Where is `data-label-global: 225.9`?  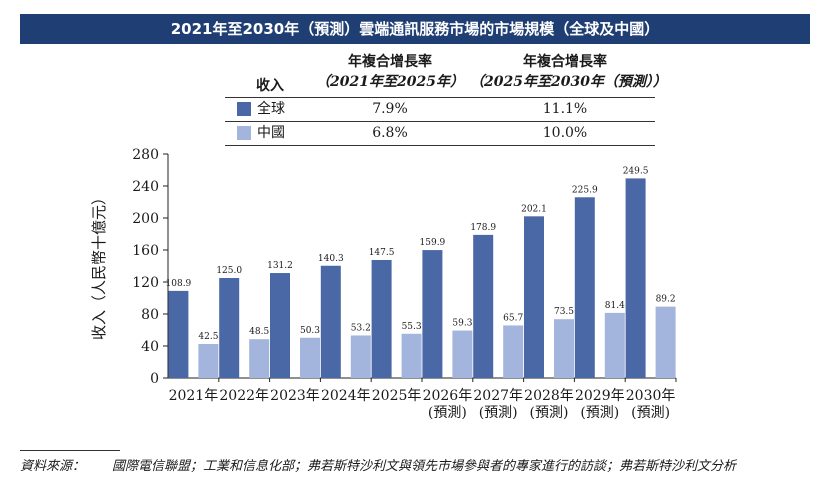 data-label-global: 225.9 is located at coordinates (585, 190).